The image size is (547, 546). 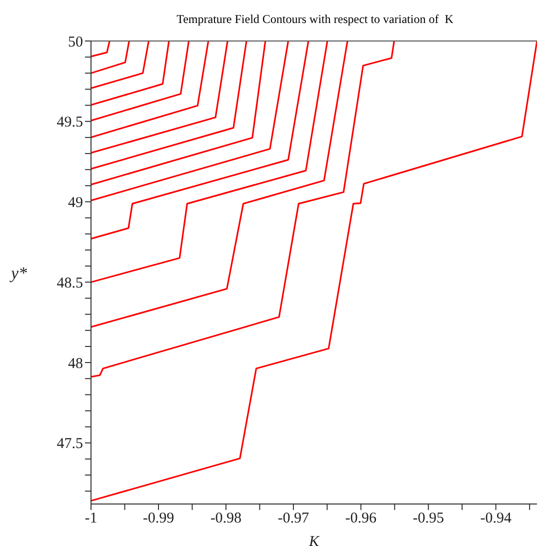 What do you see at coordinates (294, 518) in the screenshot?
I see `x-tick-label: -0.97` at bounding box center [294, 518].